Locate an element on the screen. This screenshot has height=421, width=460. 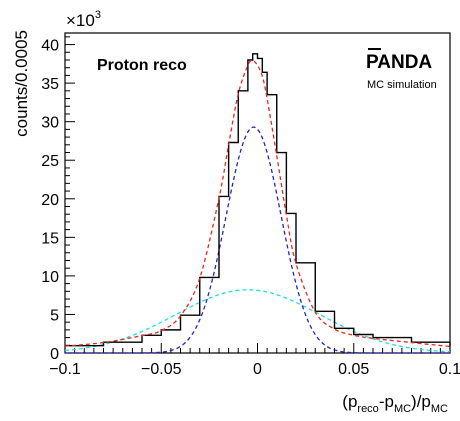
y-axis: 0 5 10 15 20 25 30 35 40 is located at coordinates (58, 199).